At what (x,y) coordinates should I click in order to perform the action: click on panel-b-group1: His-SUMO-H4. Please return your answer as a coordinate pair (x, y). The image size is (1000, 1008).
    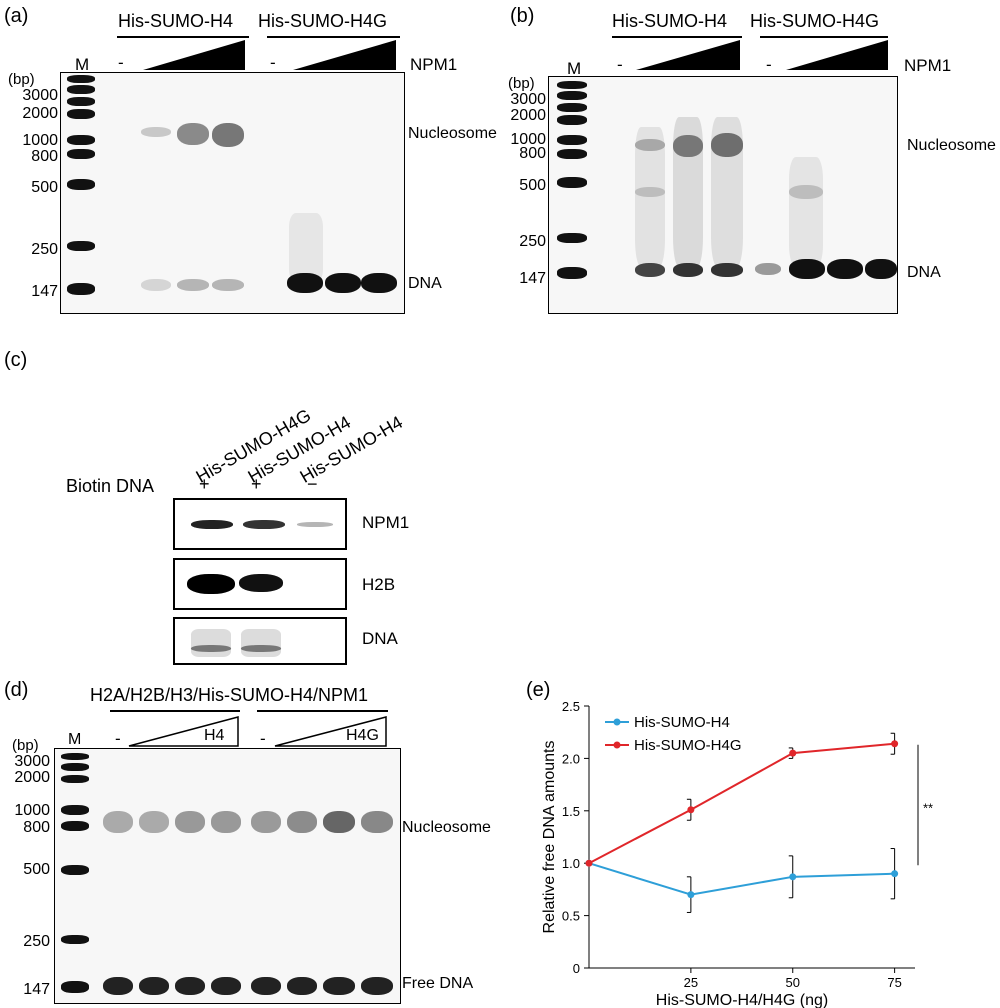
    Looking at the image, I should click on (669, 21).